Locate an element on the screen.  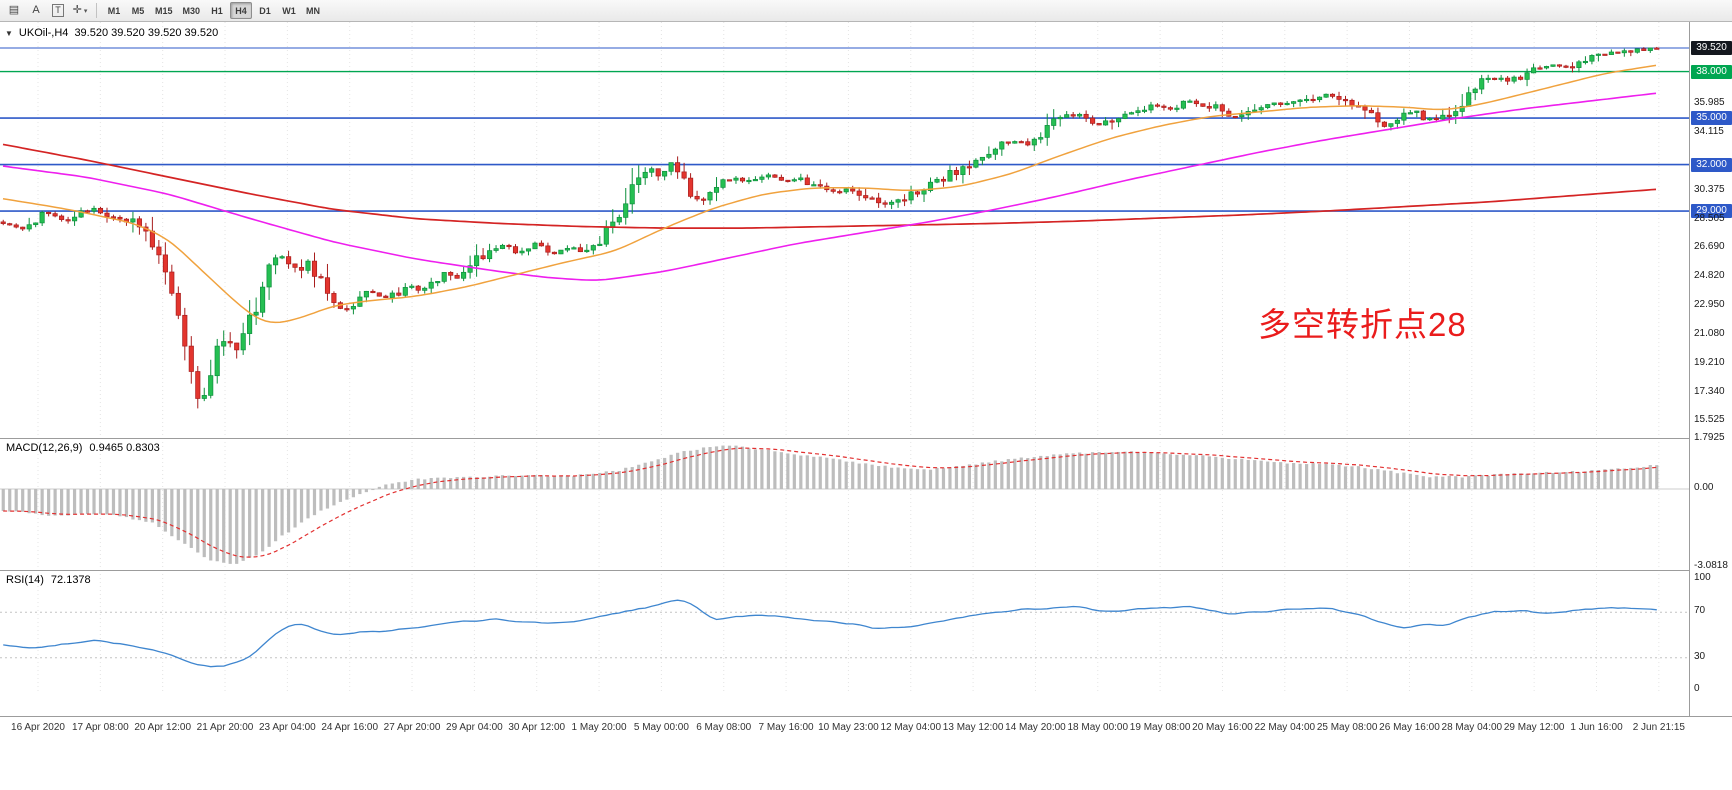
timeframe-button-m1: M1 is located at coordinates (114, 10).